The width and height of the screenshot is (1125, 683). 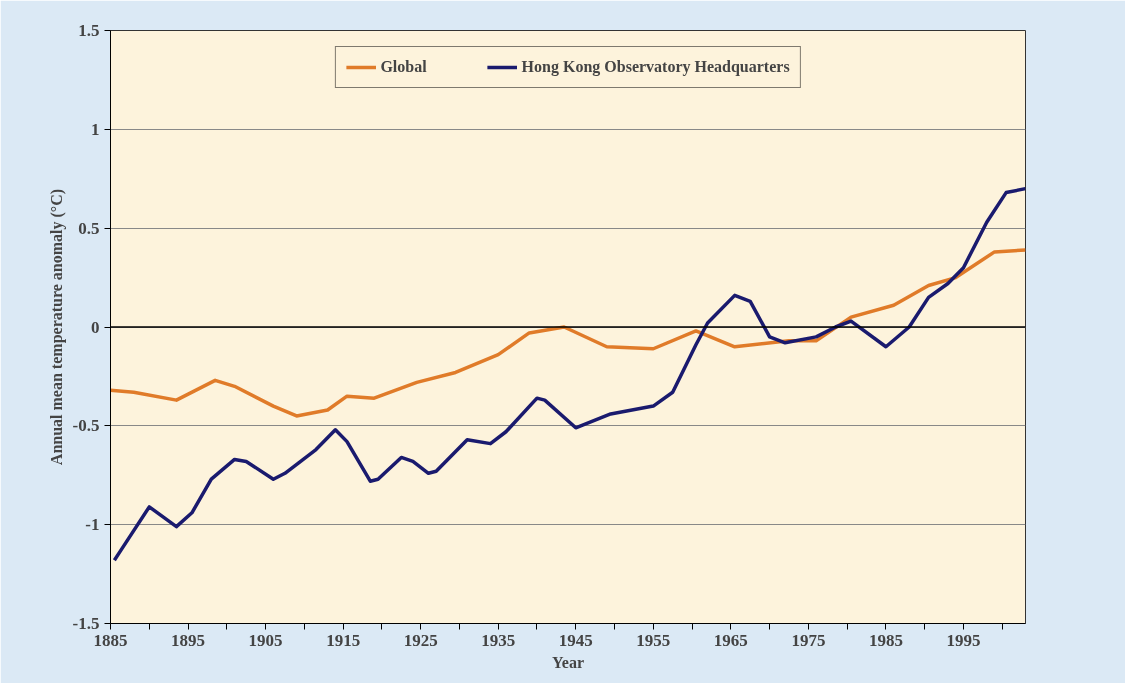 I want to click on y-tick-label: -1, so click(x=92, y=525).